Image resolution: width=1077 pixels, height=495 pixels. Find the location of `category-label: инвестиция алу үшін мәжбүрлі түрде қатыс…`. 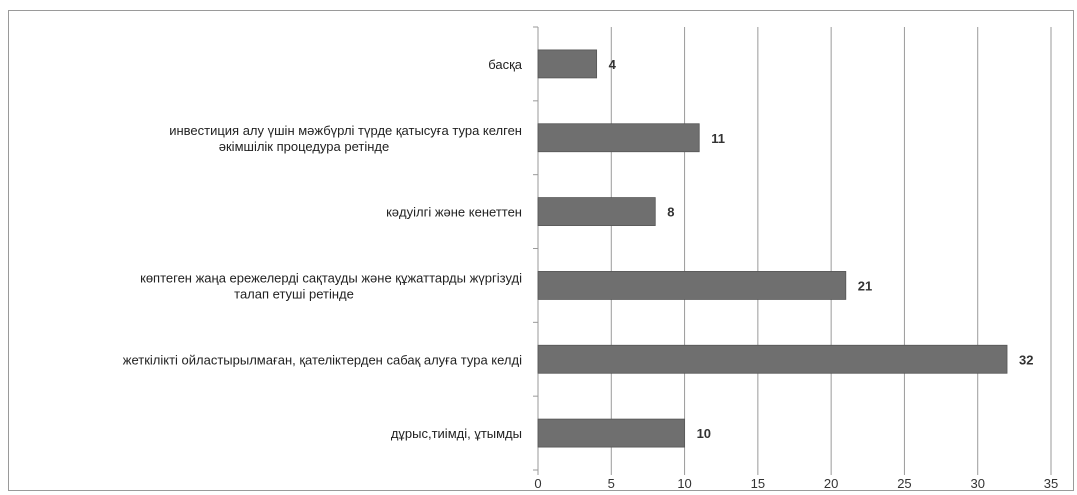

category-label: инвестиция алу үшін мәжбүрлі түрде қатыс… is located at coordinates (345, 130).